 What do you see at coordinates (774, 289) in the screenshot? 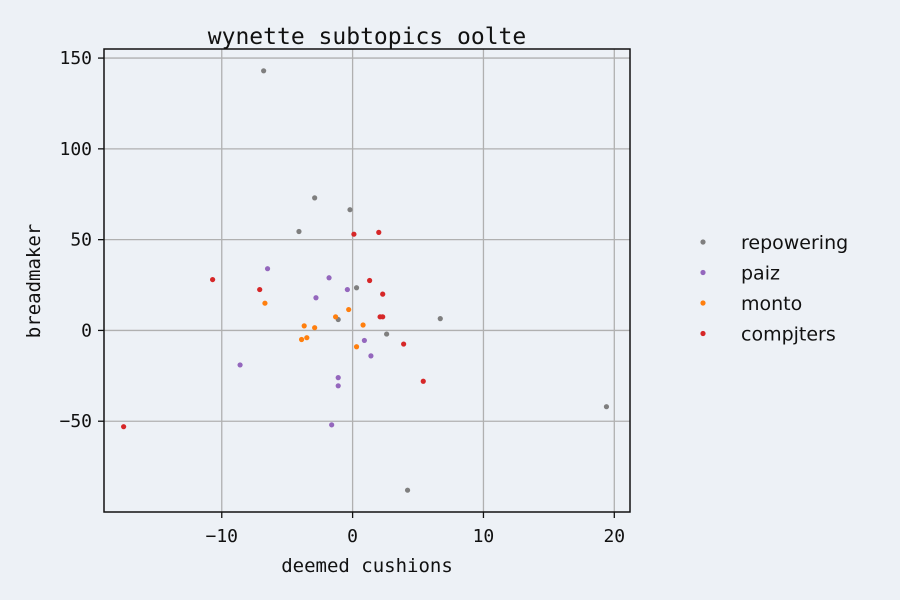
I see `legend: repowering paiz monto compjters` at bounding box center [774, 289].